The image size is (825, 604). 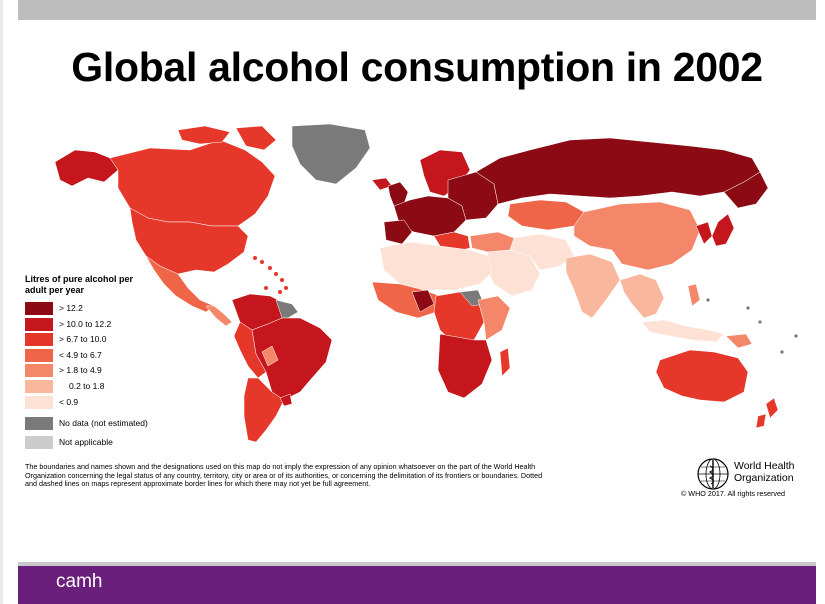 I want to click on region-guianas, so click(x=287, y=309).